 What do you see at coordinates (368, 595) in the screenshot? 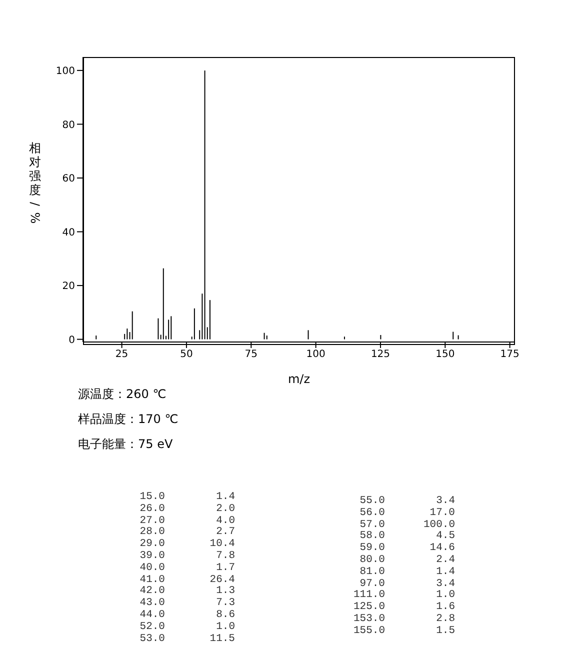
I see `text: 111.0` at bounding box center [368, 595].